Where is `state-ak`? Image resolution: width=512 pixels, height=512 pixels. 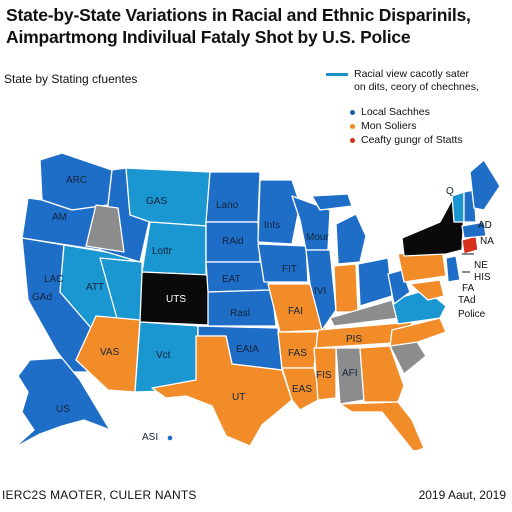 state-ak is located at coordinates (62, 403).